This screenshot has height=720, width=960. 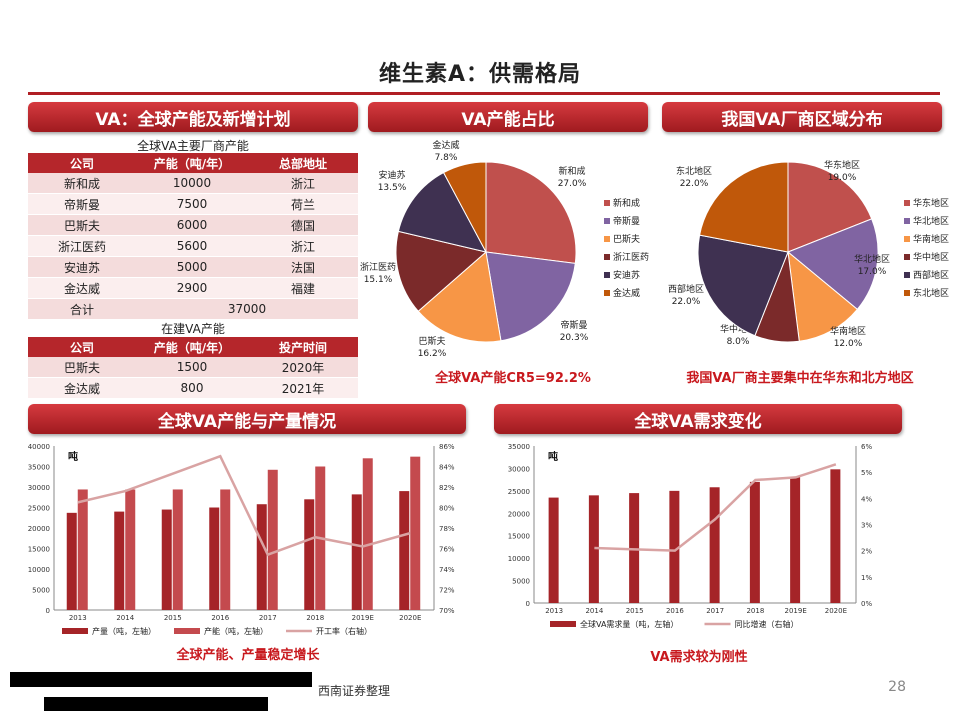 What do you see at coordinates (626, 275) in the screenshot?
I see `legend-label: 安迪苏` at bounding box center [626, 275].